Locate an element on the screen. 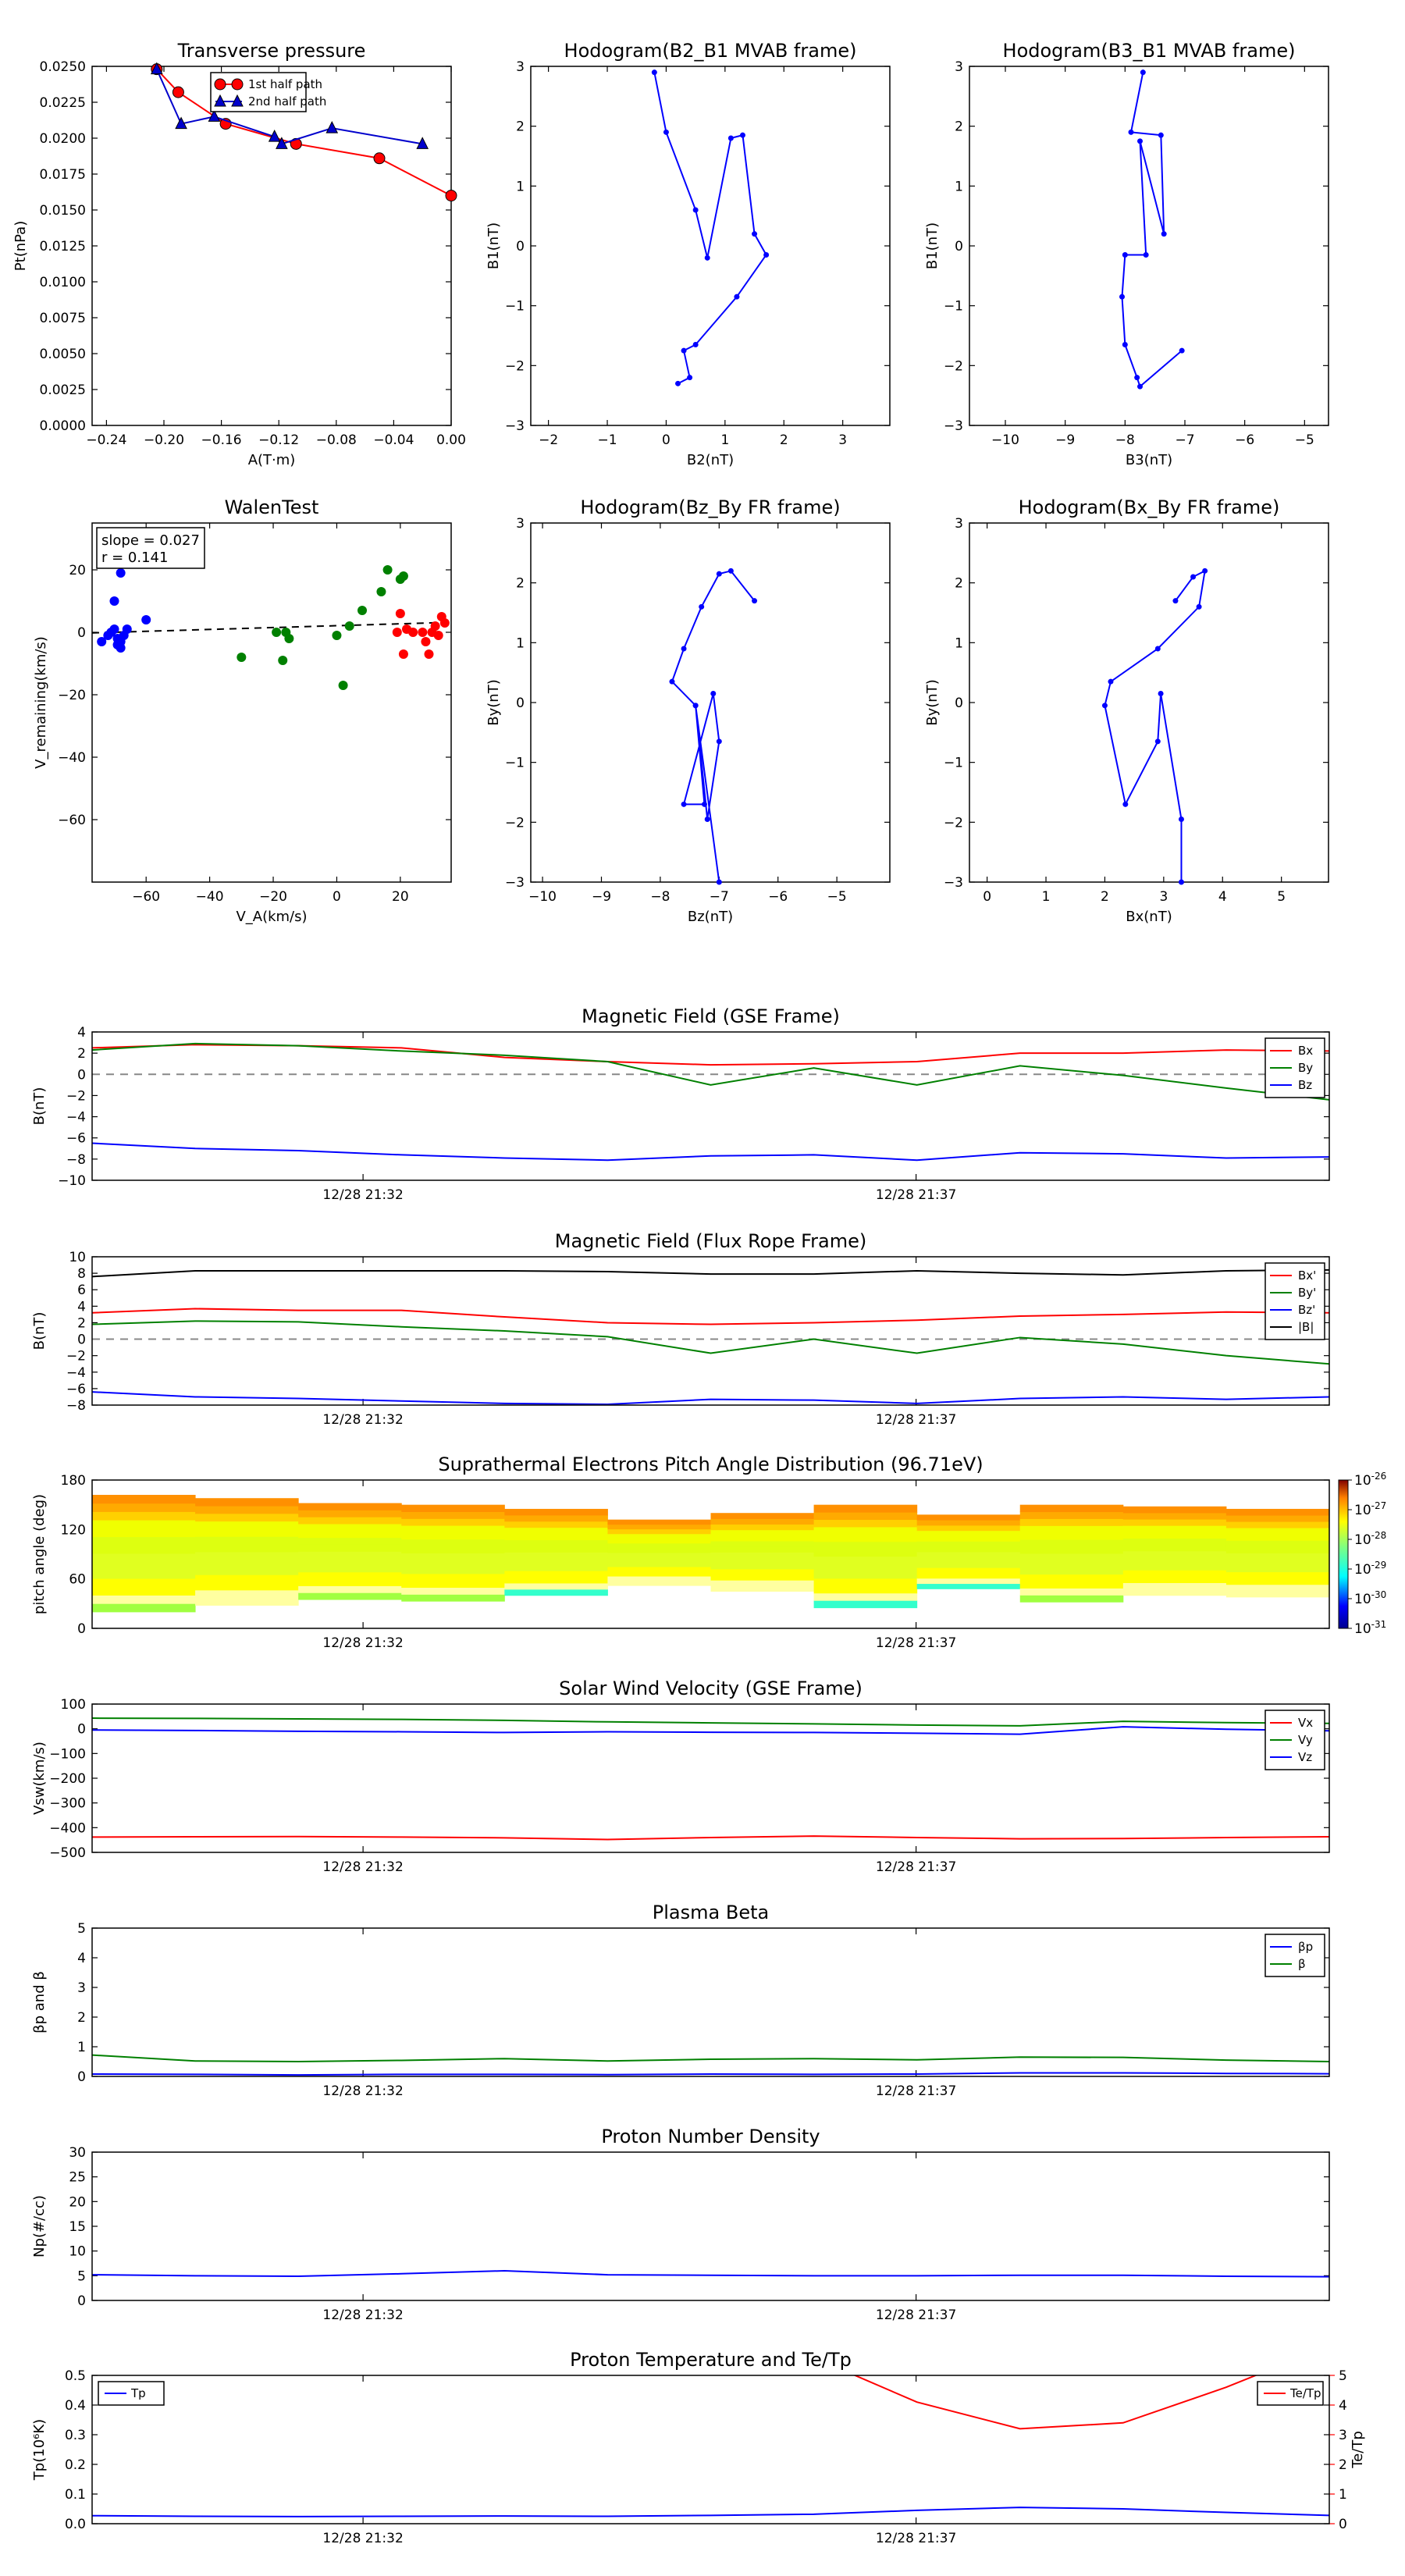 This screenshot has width=1405, height=2576. x-tick-label: −0.04 is located at coordinates (393, 440).